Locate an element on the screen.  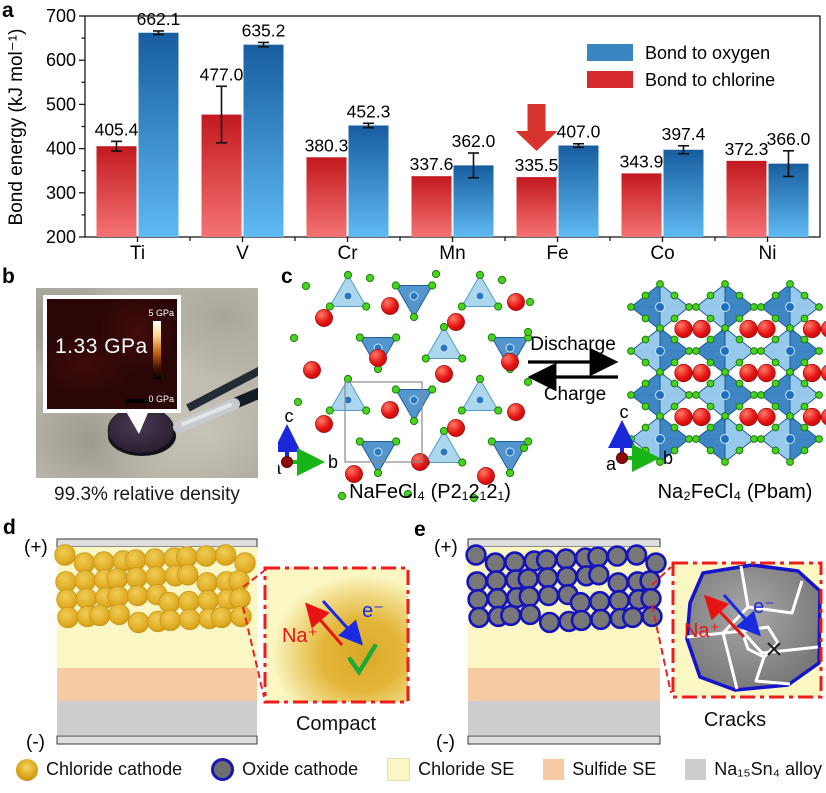
plus-electrode-e: (+) is located at coordinates (446, 547).